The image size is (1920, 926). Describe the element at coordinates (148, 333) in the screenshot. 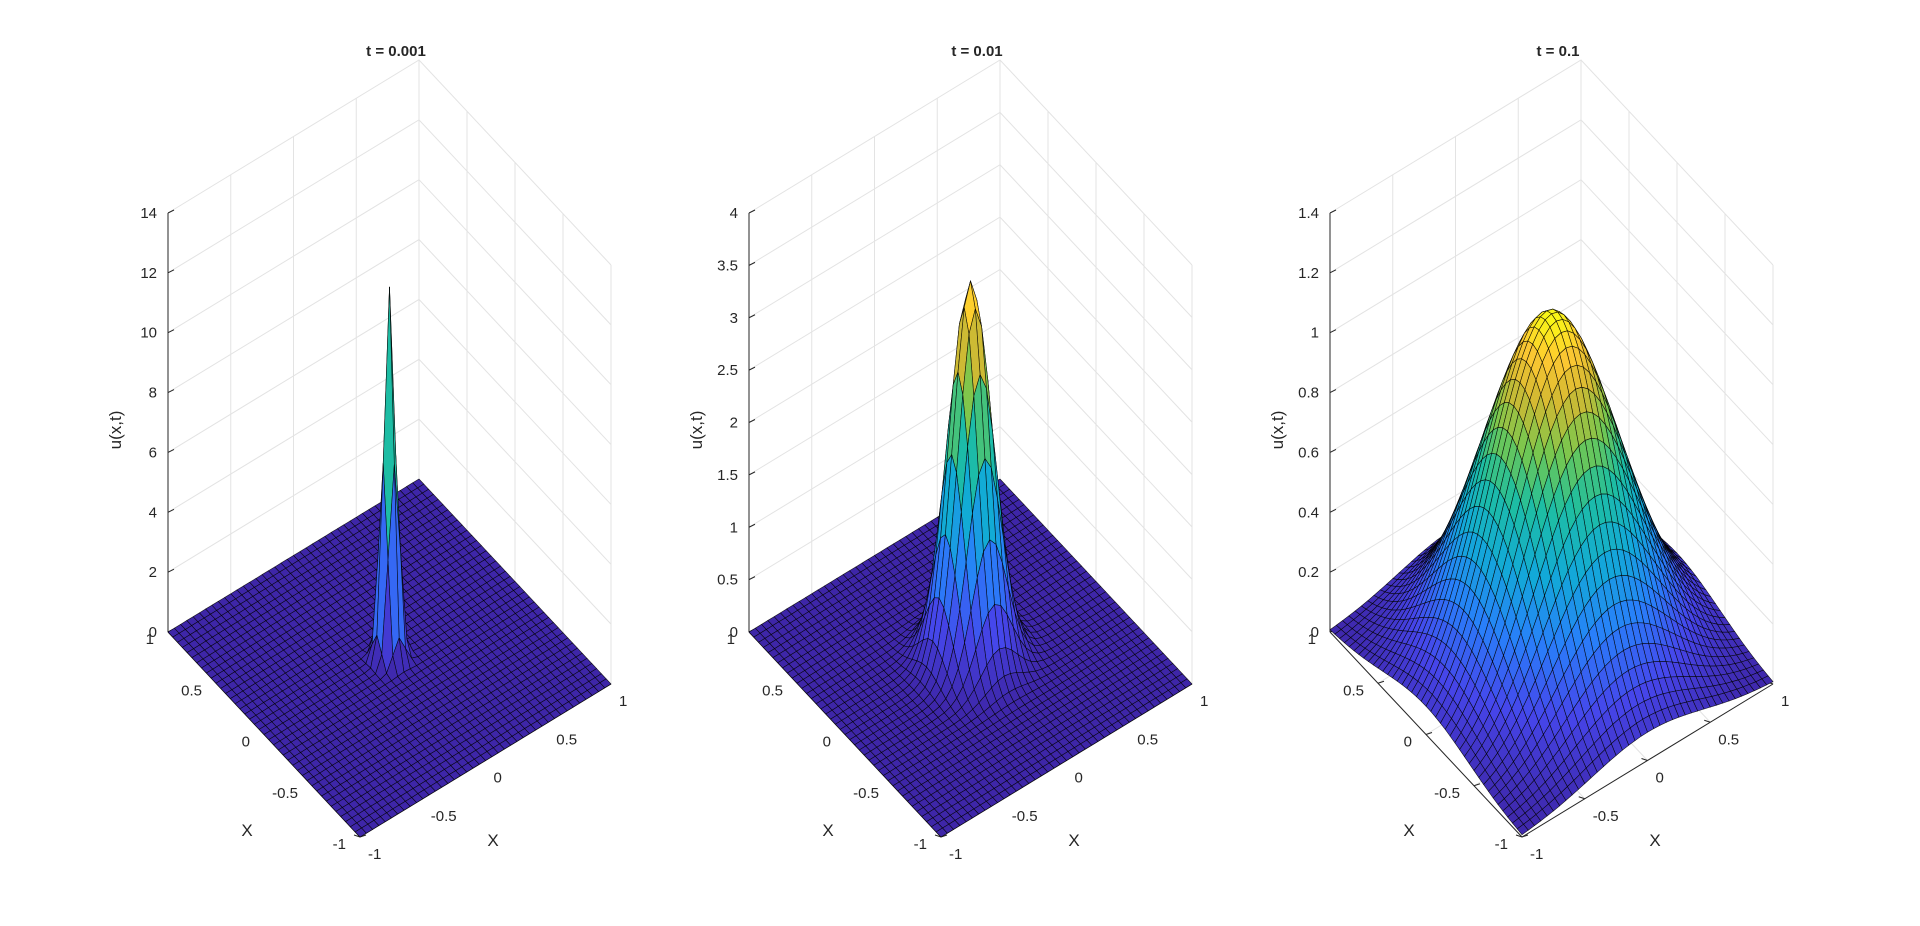

I see `z-tick-label: 10` at that location.